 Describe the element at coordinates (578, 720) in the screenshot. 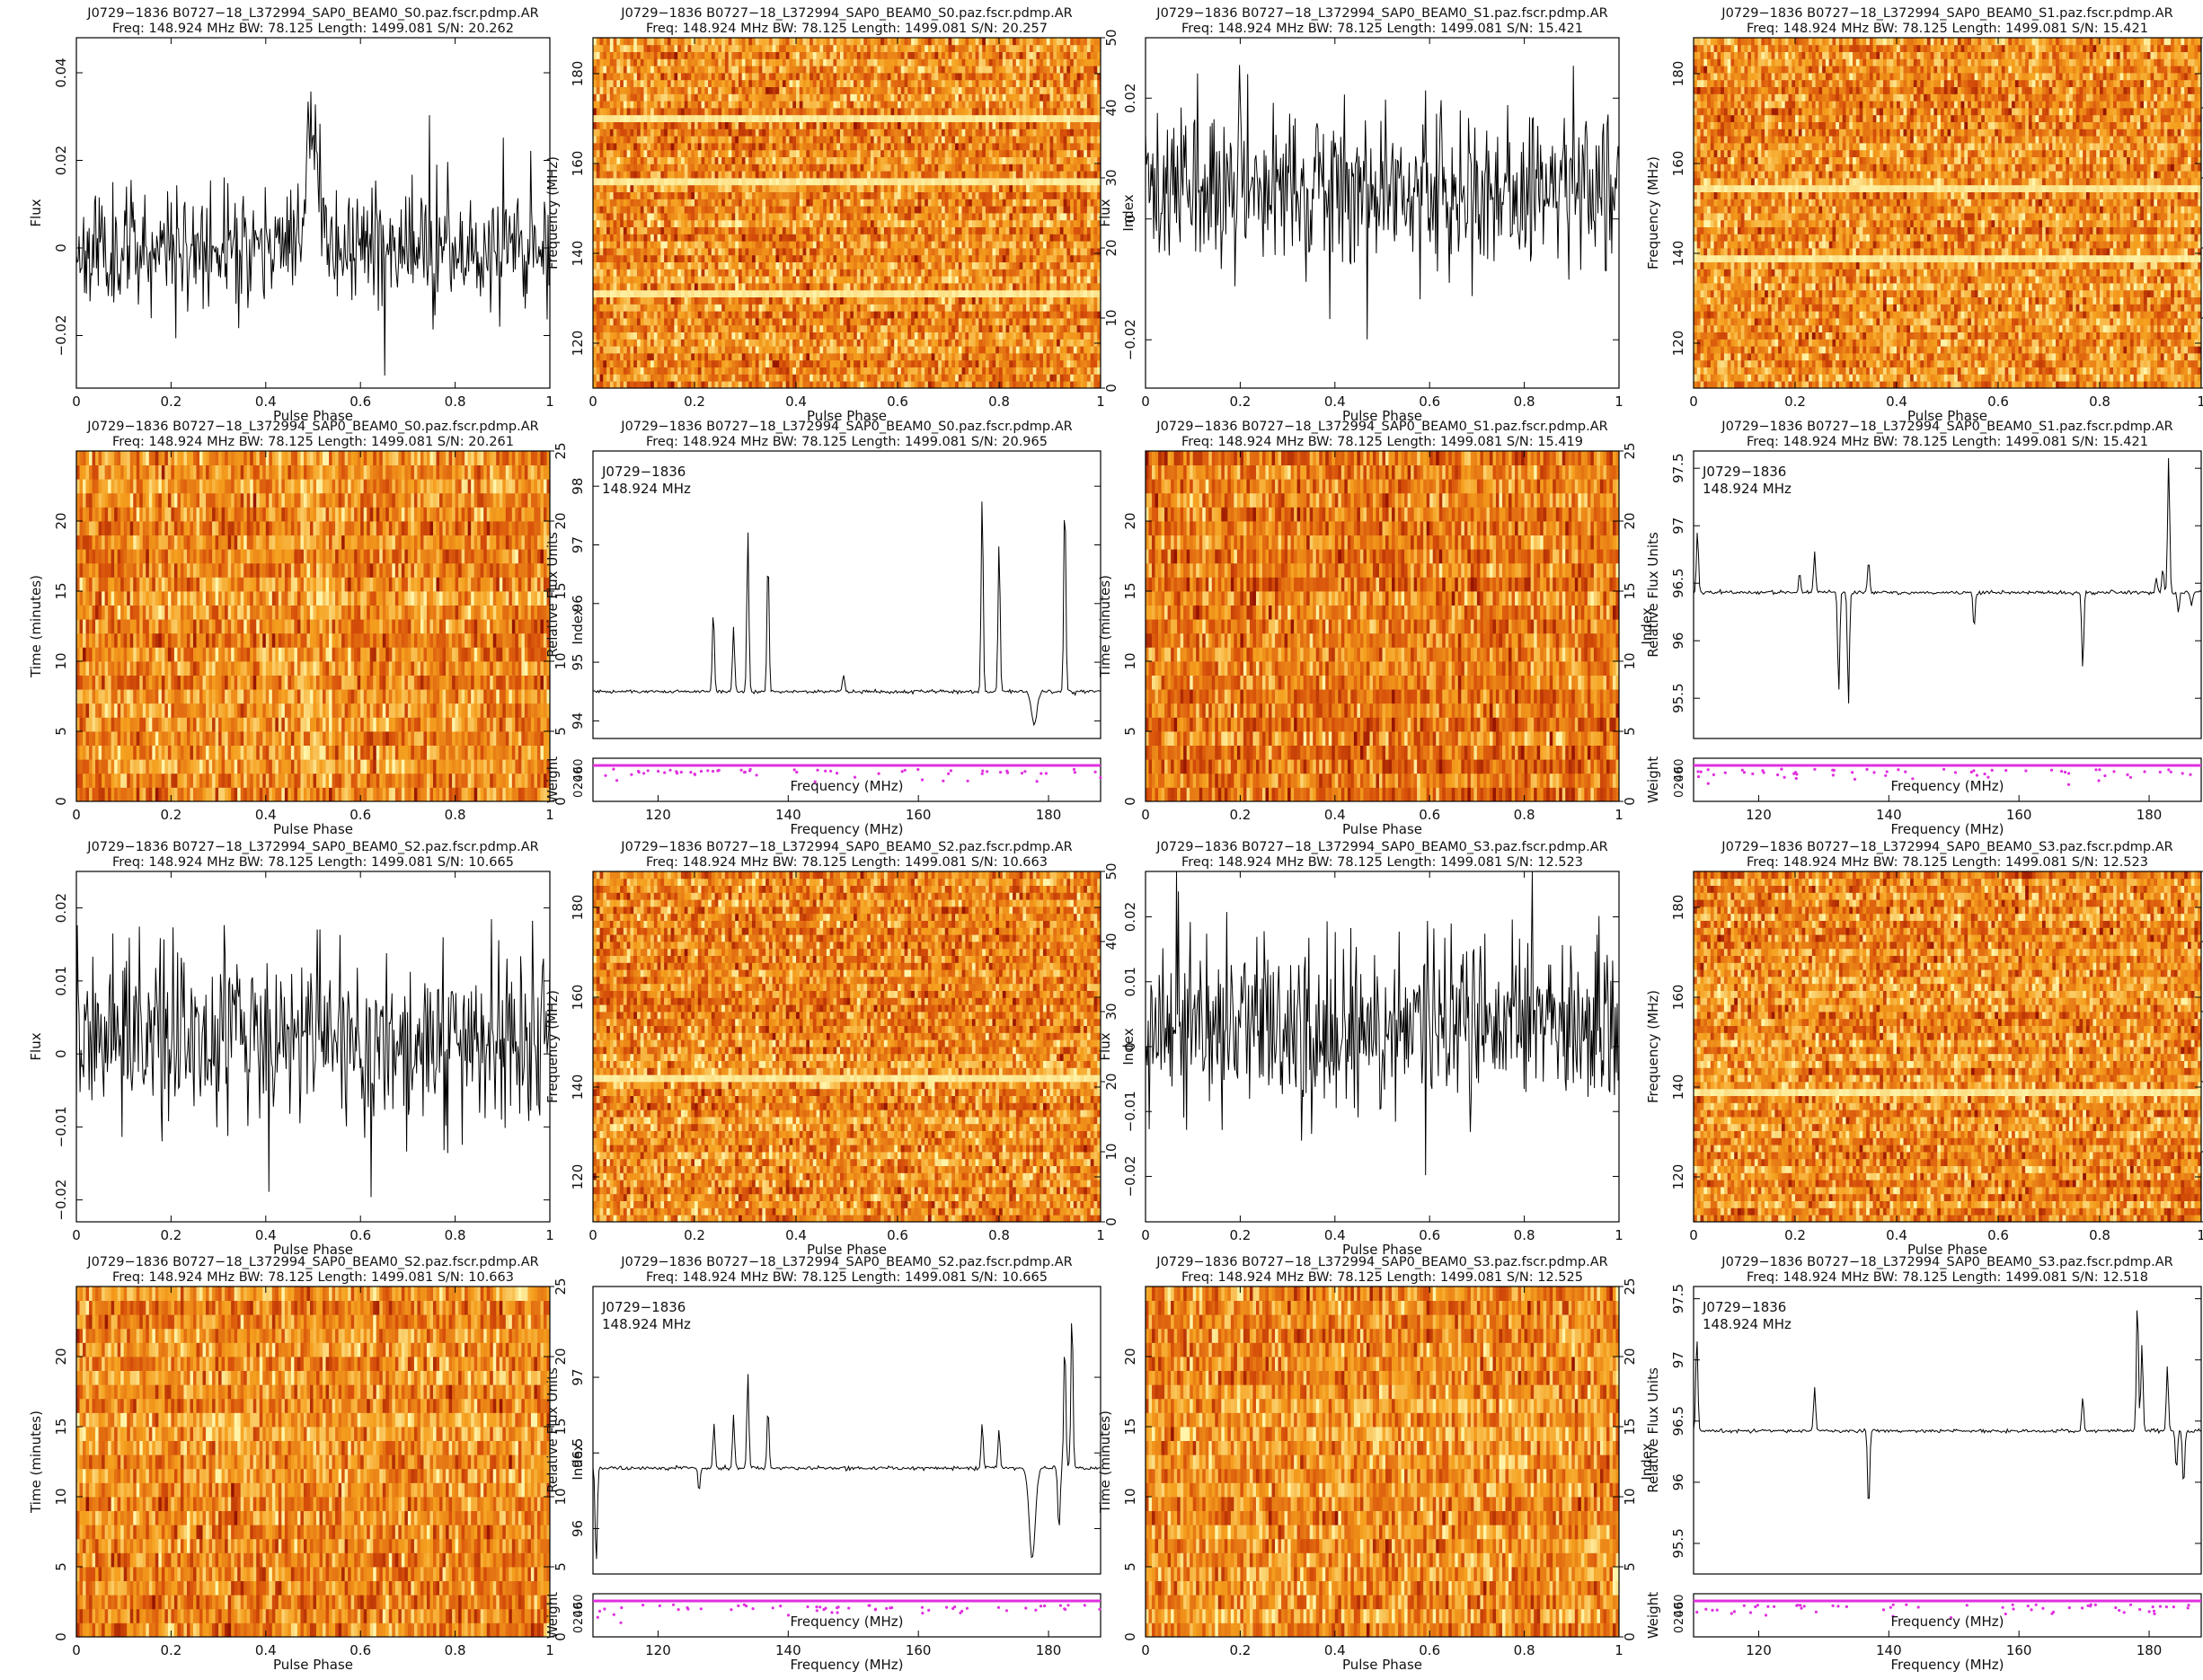

I see `y-tick-label: 94` at that location.